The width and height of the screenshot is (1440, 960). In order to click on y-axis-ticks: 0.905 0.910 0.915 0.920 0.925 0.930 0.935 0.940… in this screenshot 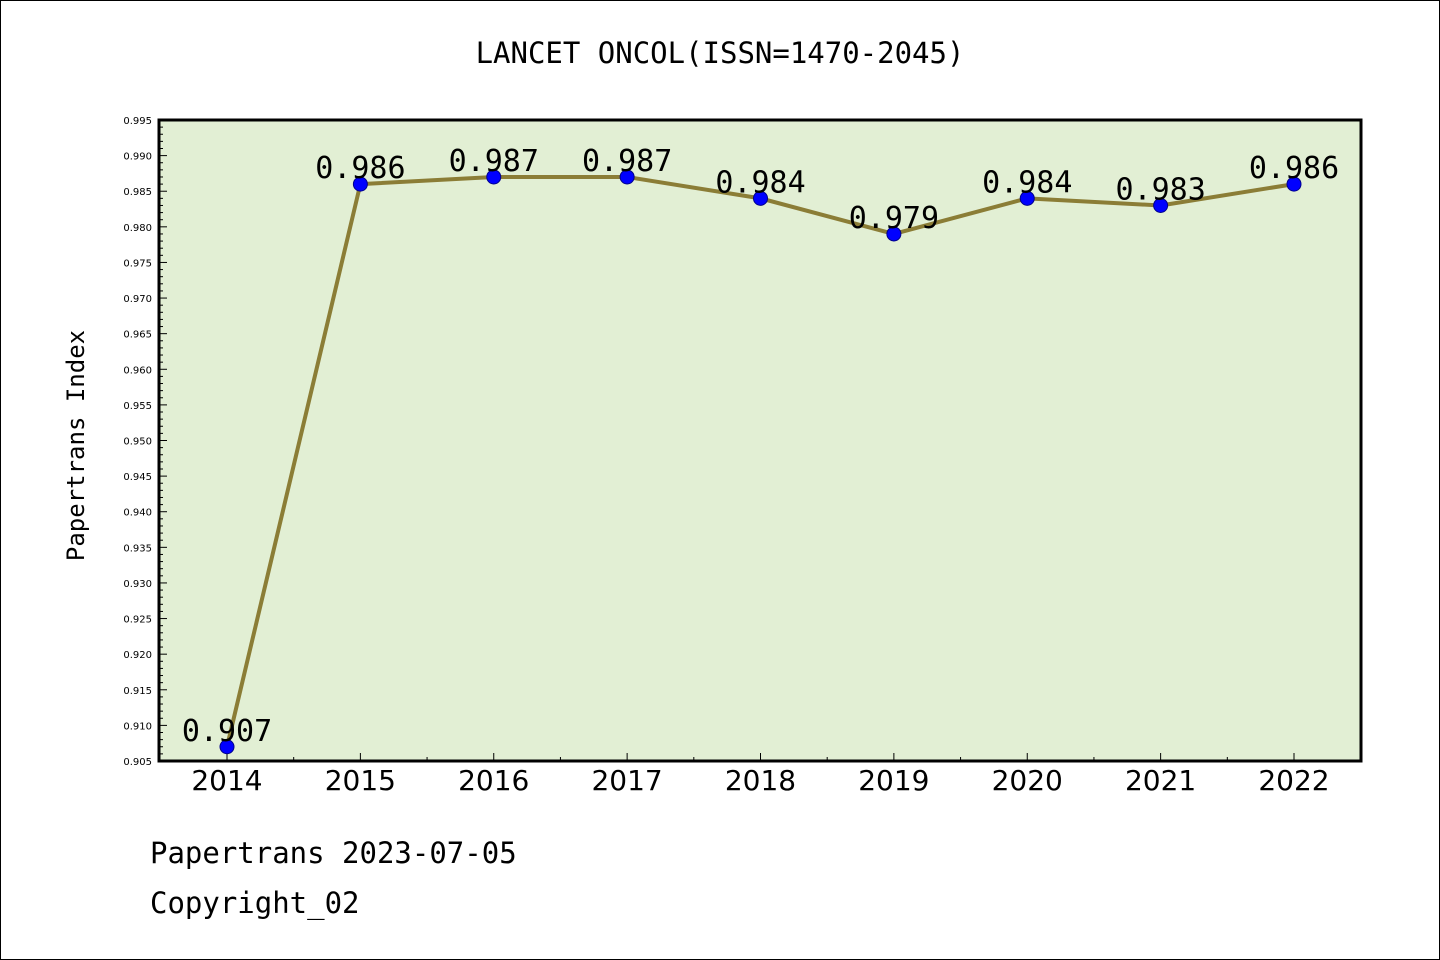, I will do `click(145, 442)`.